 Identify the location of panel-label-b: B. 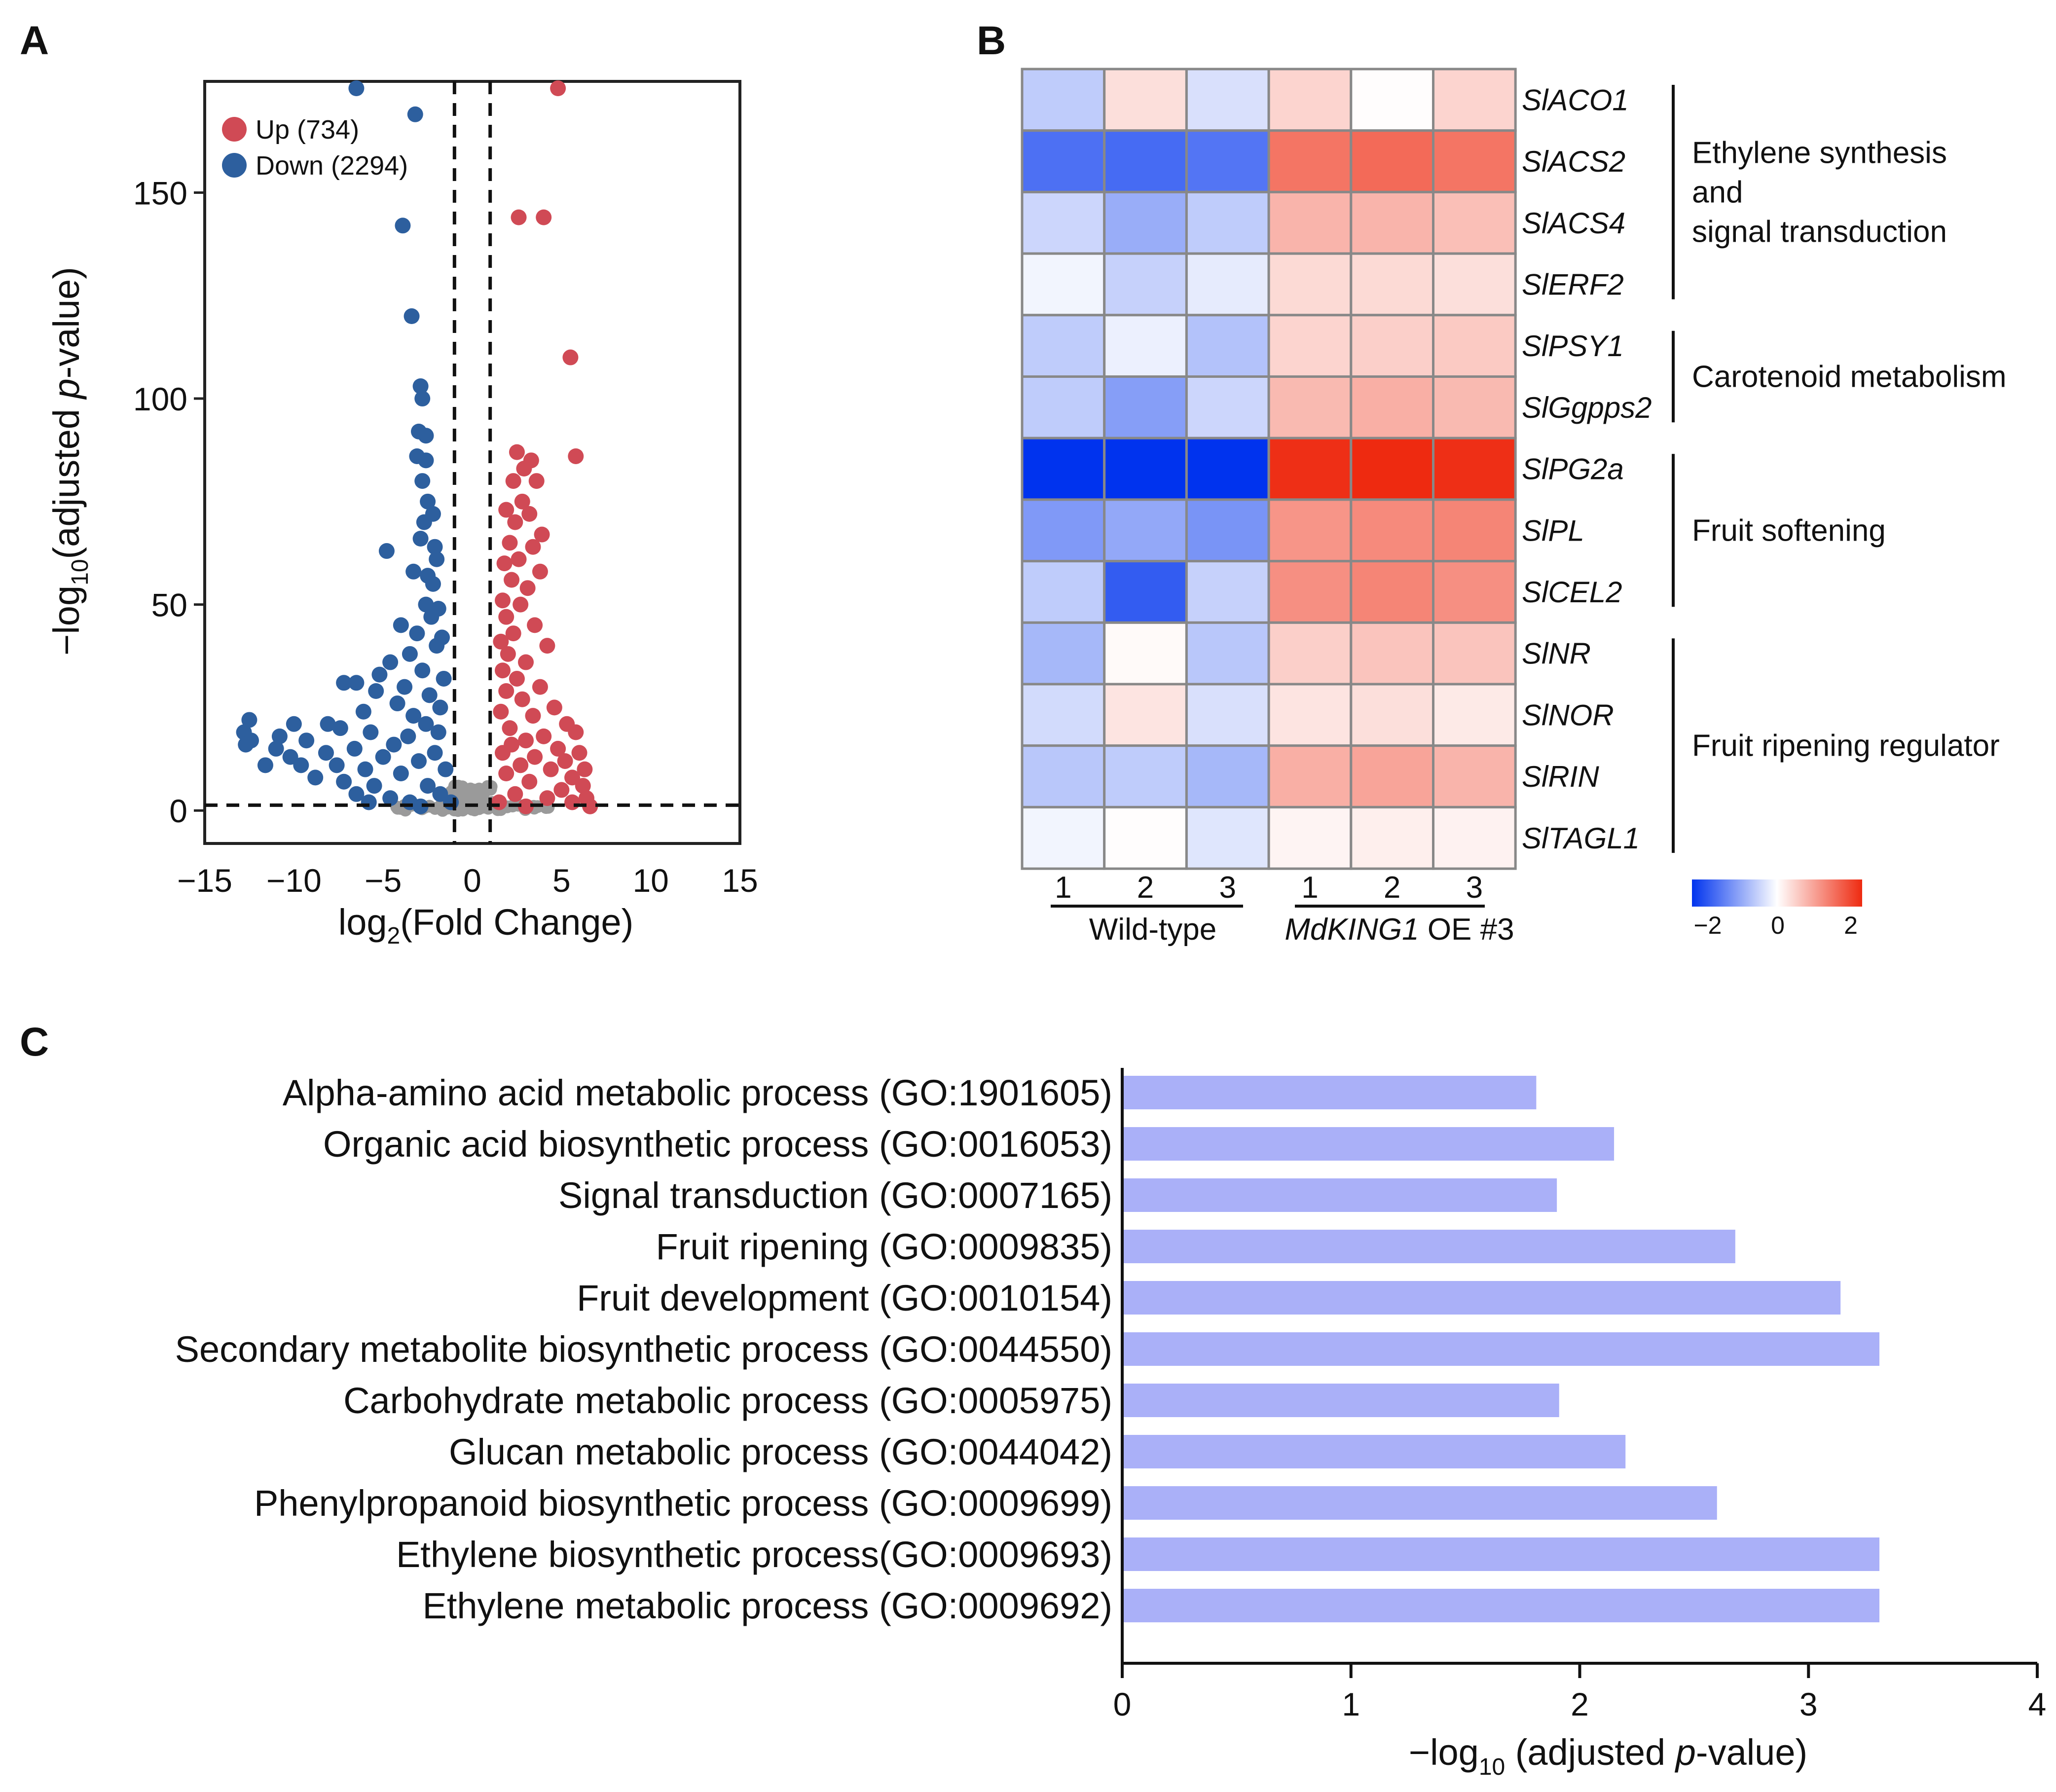
(991, 40).